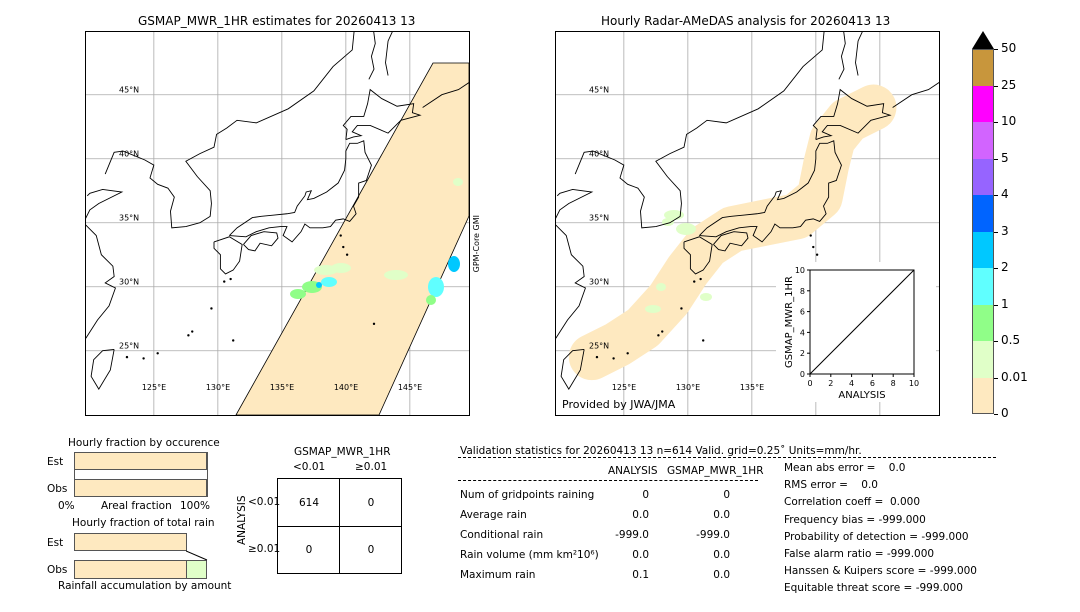  I want to click on tr-obs-bar-light-rain, so click(196, 569).